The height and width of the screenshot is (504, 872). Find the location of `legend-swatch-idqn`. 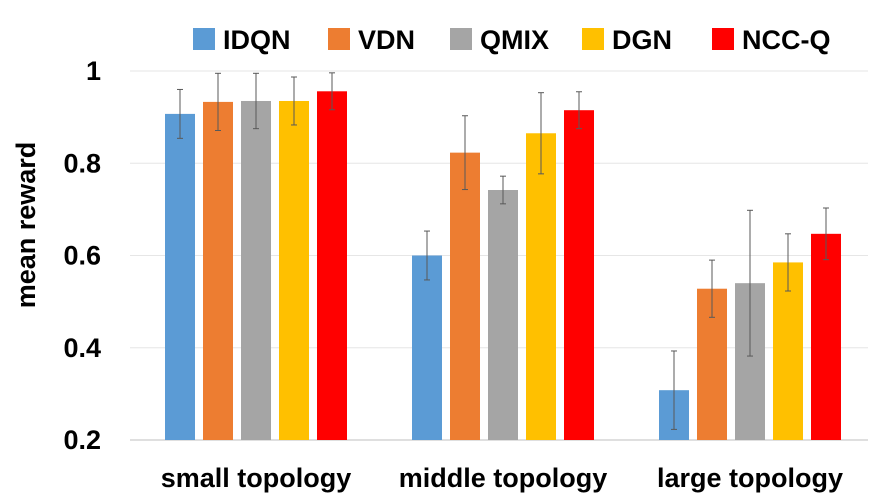

legend-swatch-idqn is located at coordinates (204, 39).